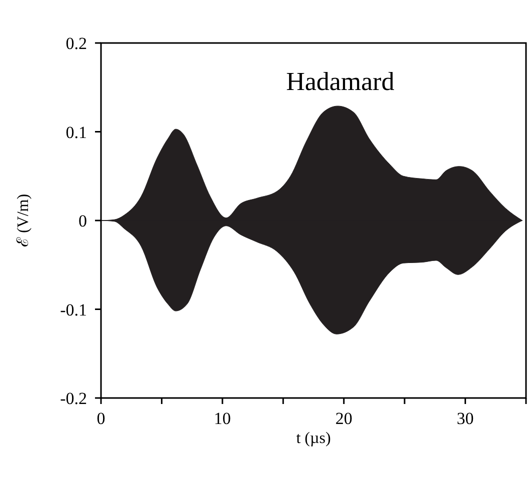  What do you see at coordinates (222, 418) in the screenshot?
I see `x-tick-label: 10` at bounding box center [222, 418].